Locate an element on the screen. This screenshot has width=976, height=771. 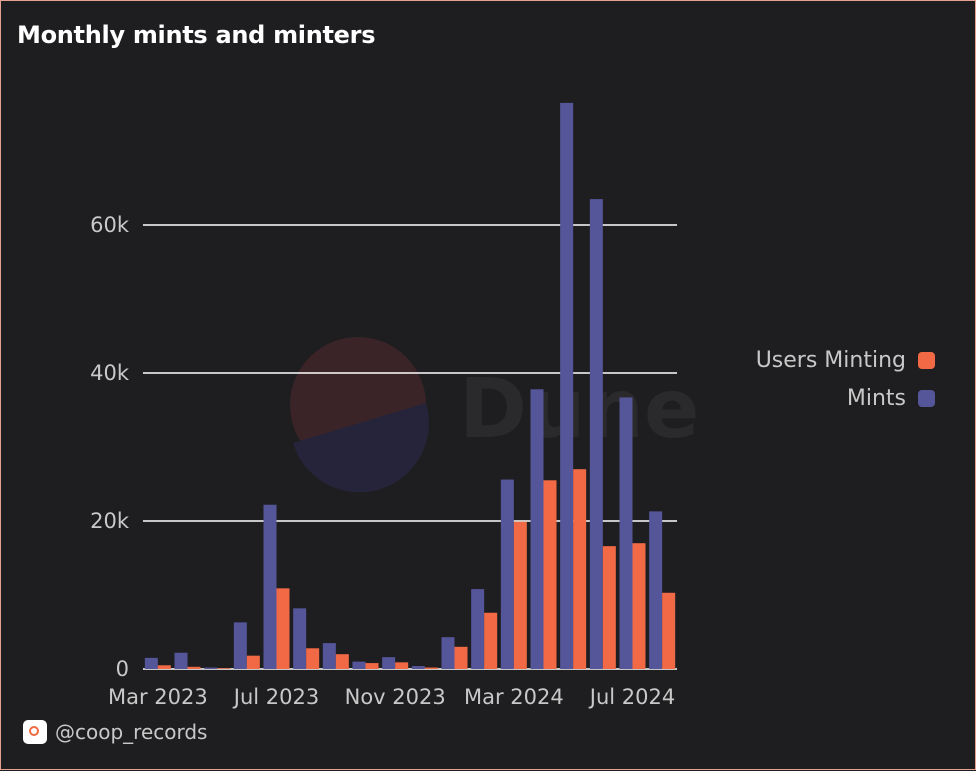
y-tick-label: 60k is located at coordinates (110, 225).